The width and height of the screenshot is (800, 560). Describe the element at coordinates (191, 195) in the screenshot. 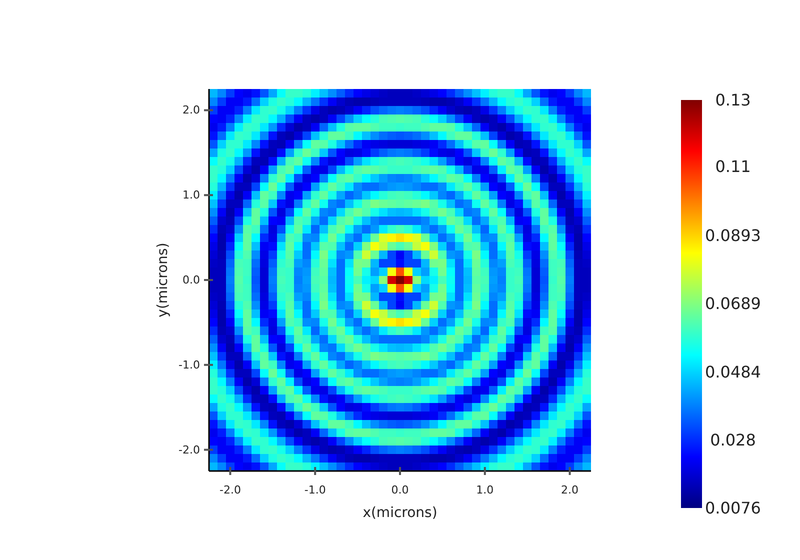

I see `y-tick-label: 1.0` at that location.